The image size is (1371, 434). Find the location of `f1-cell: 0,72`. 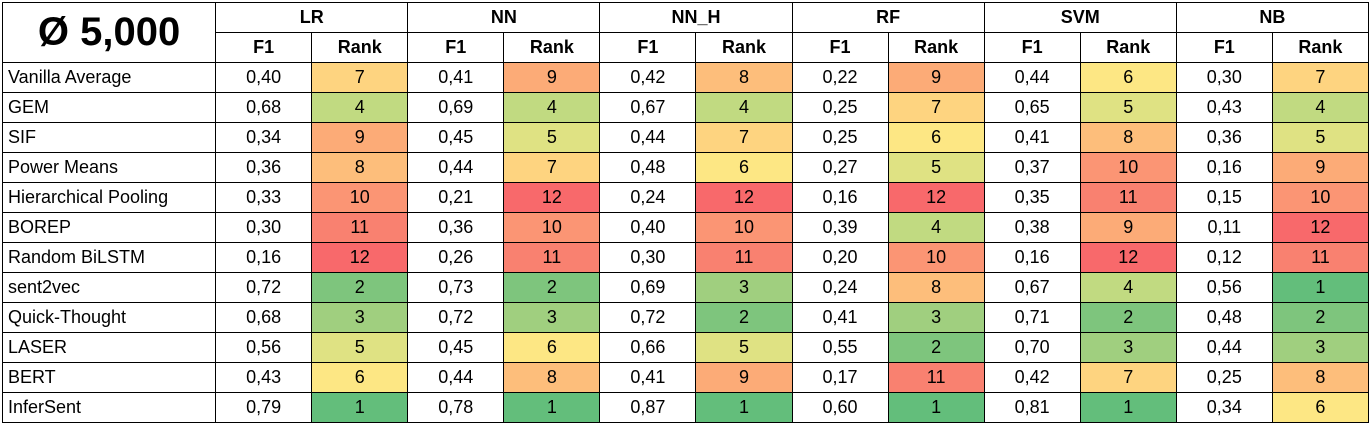

f1-cell: 0,72 is located at coordinates (648, 317).